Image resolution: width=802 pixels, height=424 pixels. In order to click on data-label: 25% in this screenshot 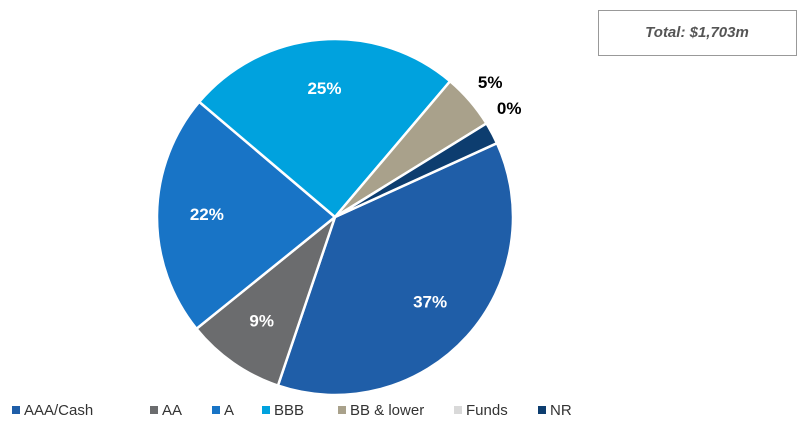, I will do `click(324, 88)`.